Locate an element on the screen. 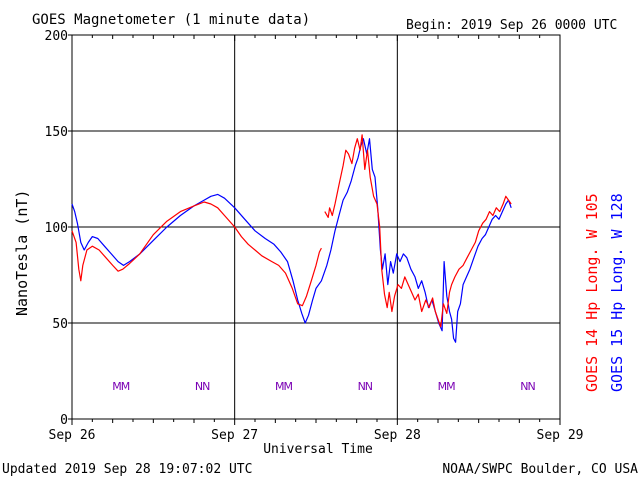 This screenshot has height=480, width=640. y-tick-label: 50 is located at coordinates (60, 324).